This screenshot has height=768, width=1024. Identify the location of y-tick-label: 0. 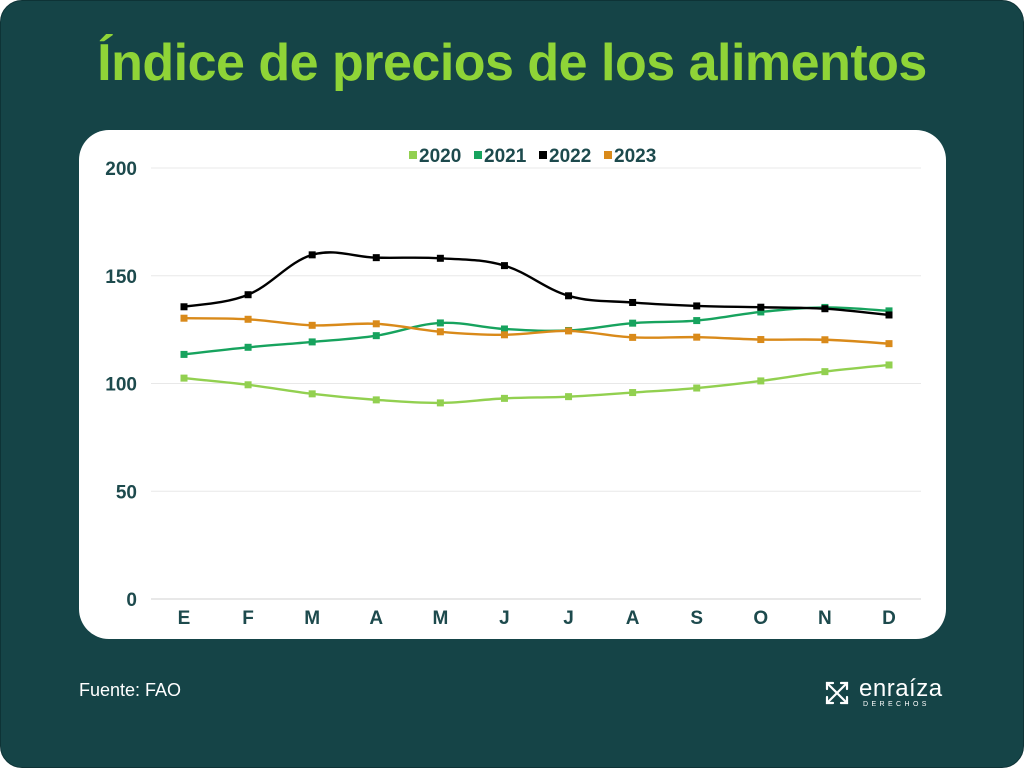
(131, 600).